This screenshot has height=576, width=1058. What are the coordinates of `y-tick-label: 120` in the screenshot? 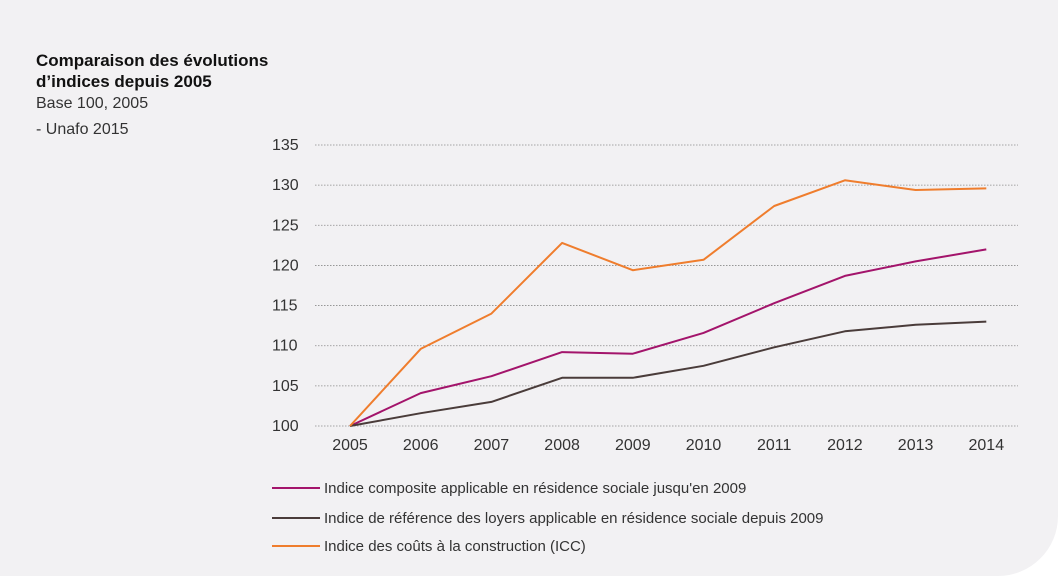 It's located at (285, 265).